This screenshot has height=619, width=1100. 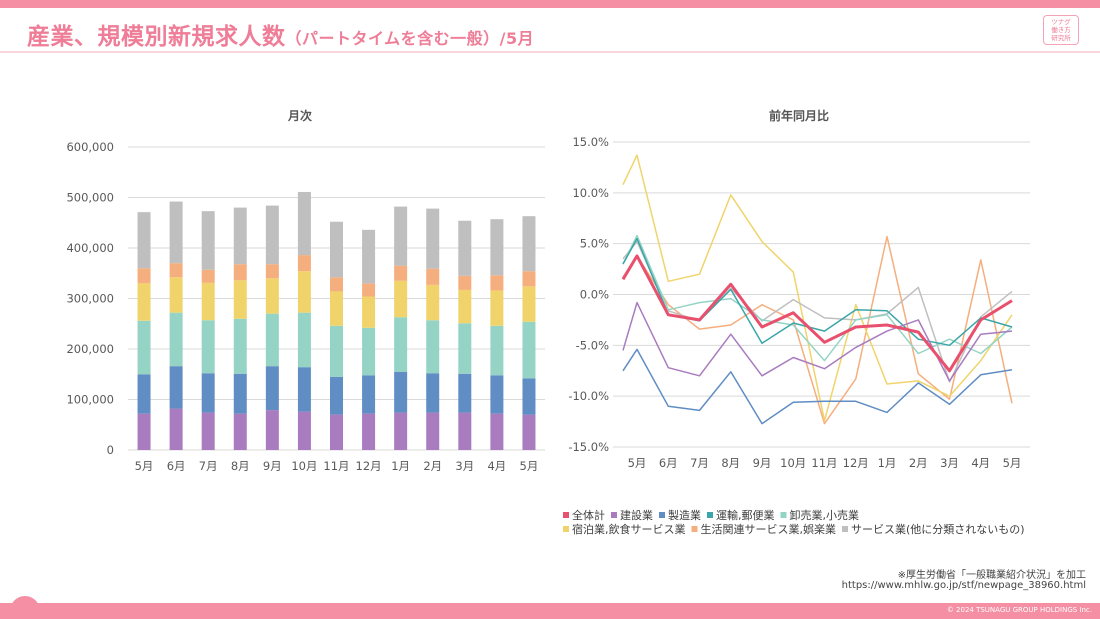 I want to click on title-subtitle: （パートタイムを含む一般）/5月, so click(x=410, y=38).